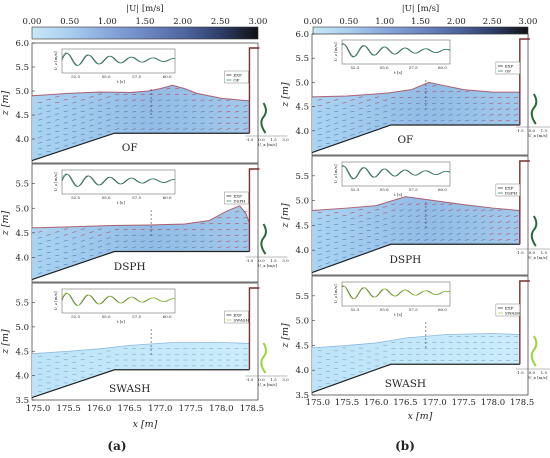 The image size is (550, 458). I want to click on panel-name-label: SWASH, so click(129, 389).